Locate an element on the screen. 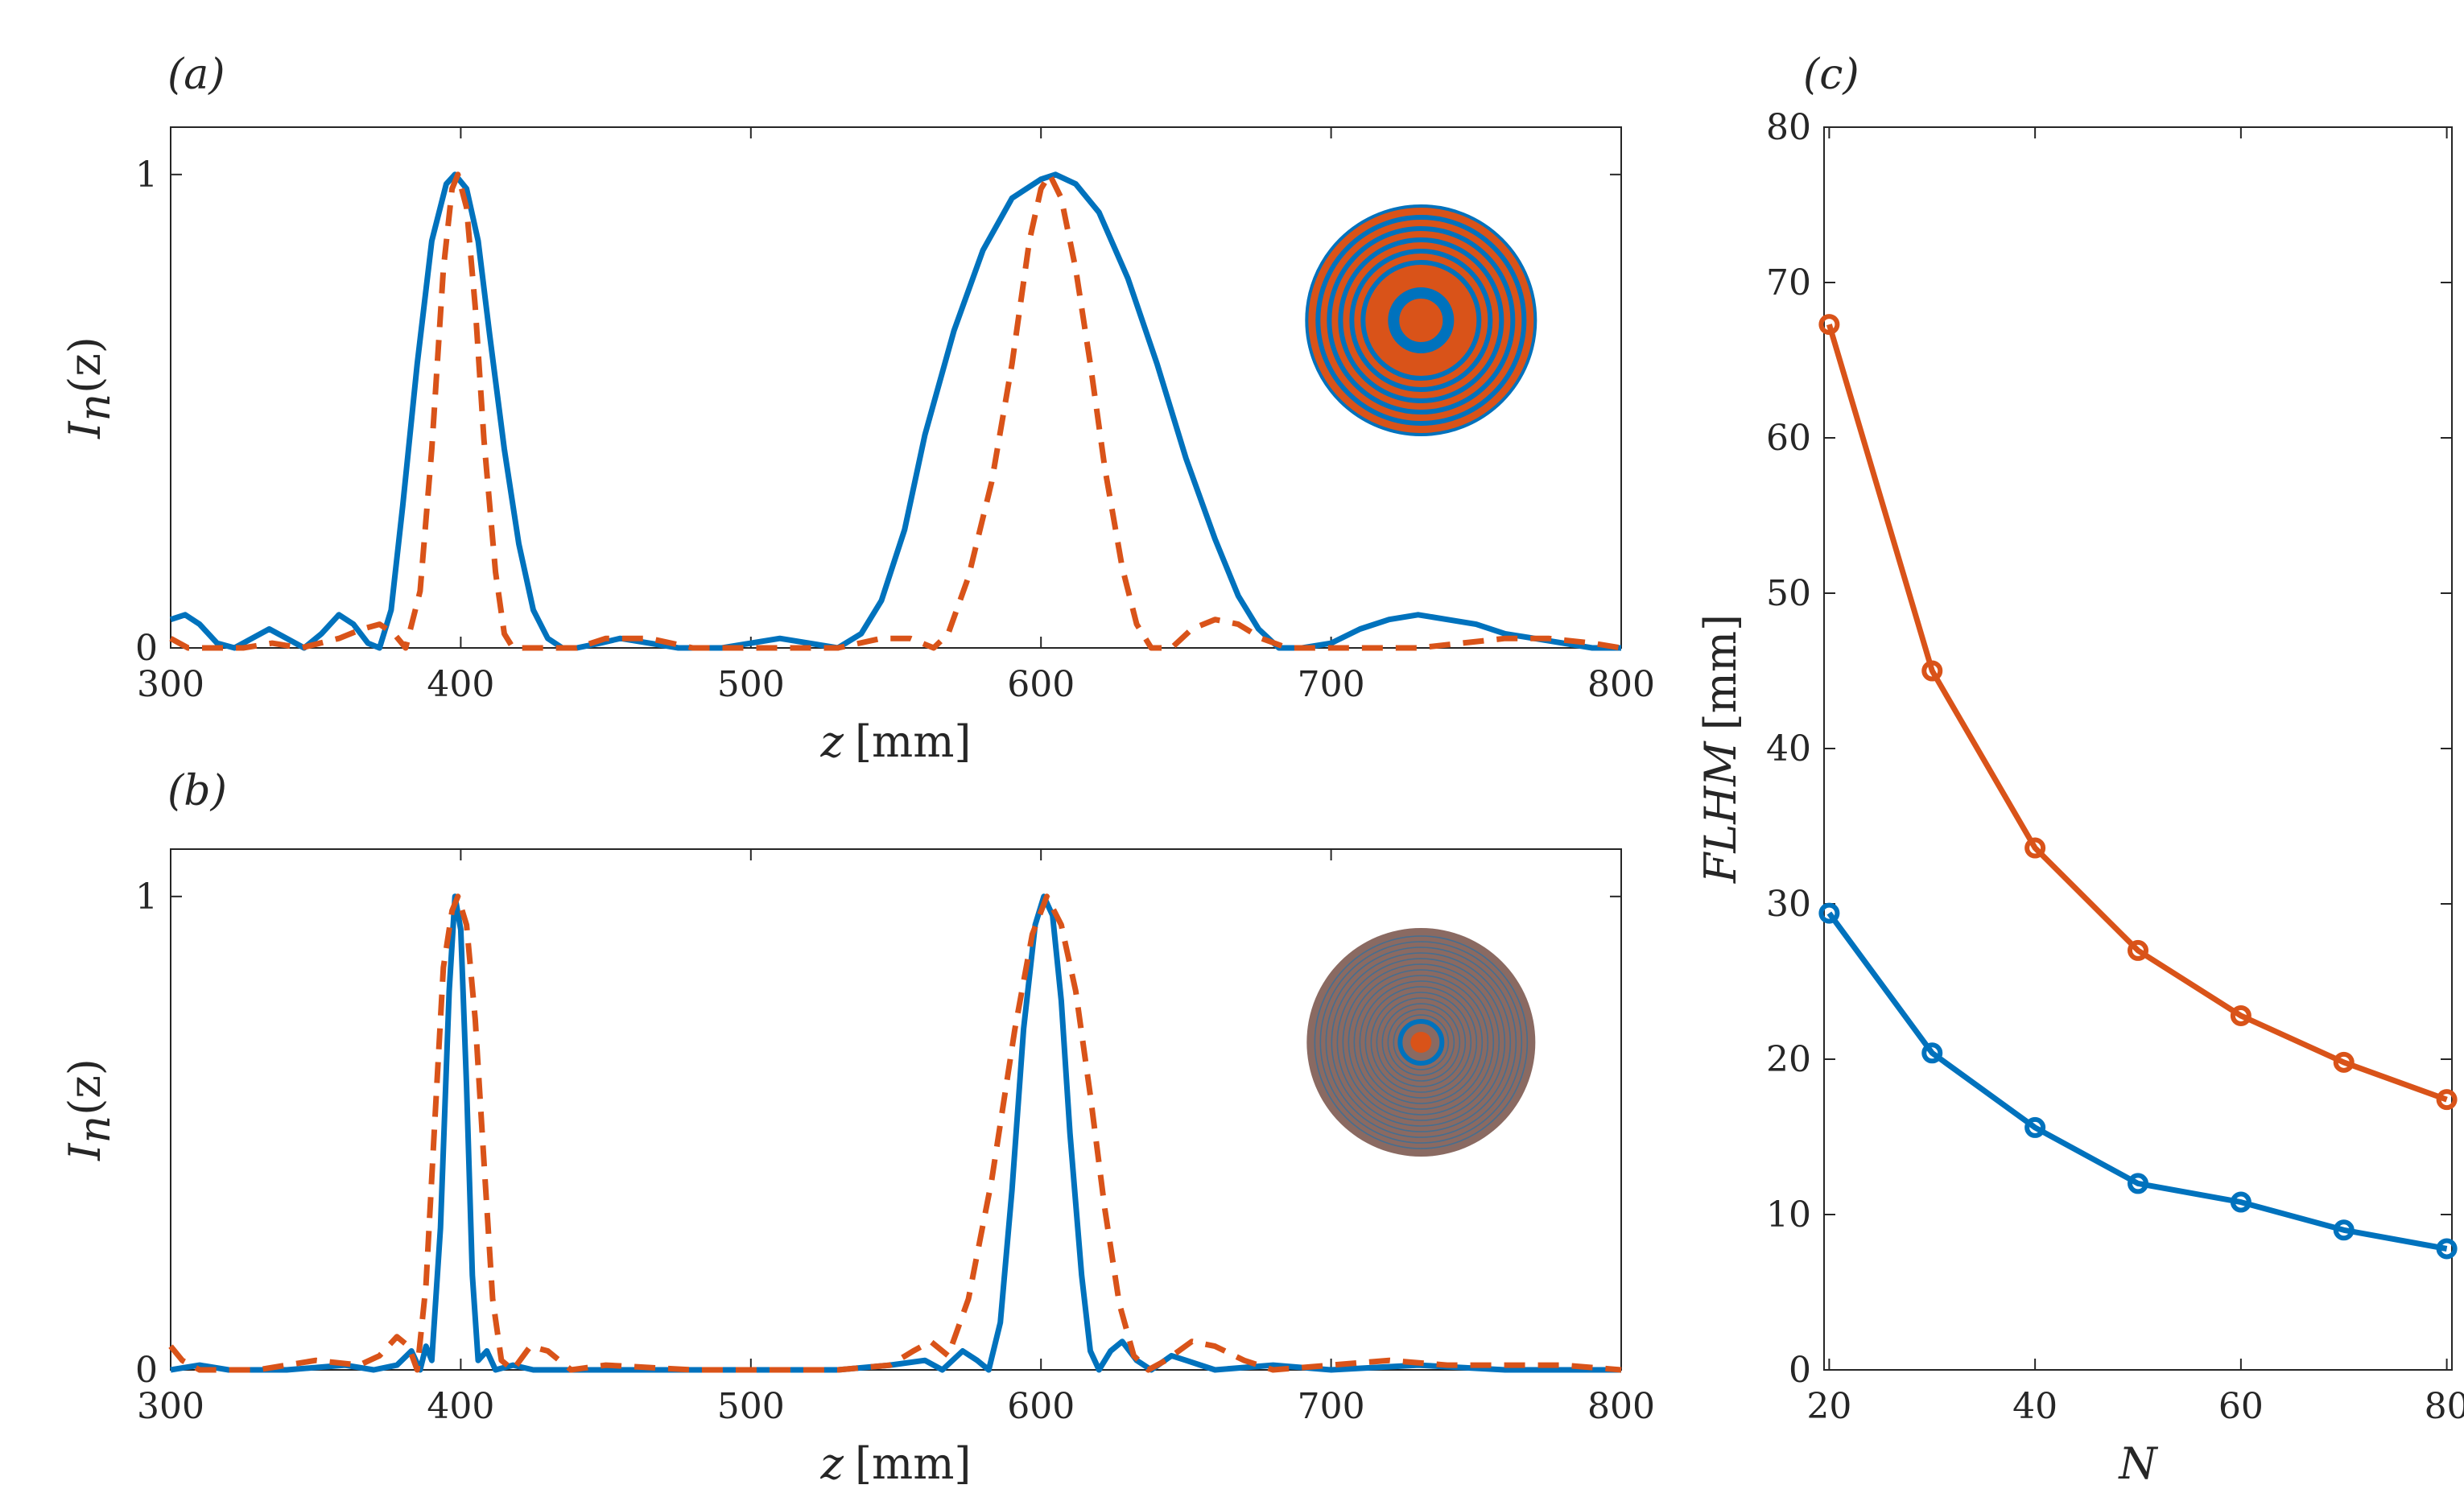  zone-plate-fine-icon is located at coordinates (1421, 1042).